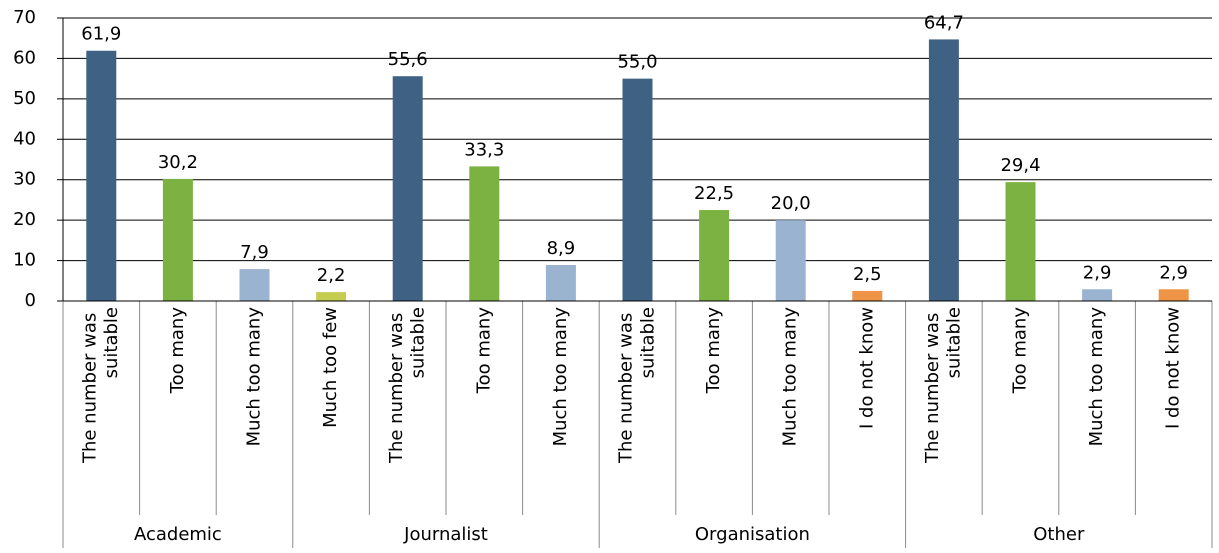  What do you see at coordinates (637, 62) in the screenshot?
I see `data-label: 55,0` at bounding box center [637, 62].